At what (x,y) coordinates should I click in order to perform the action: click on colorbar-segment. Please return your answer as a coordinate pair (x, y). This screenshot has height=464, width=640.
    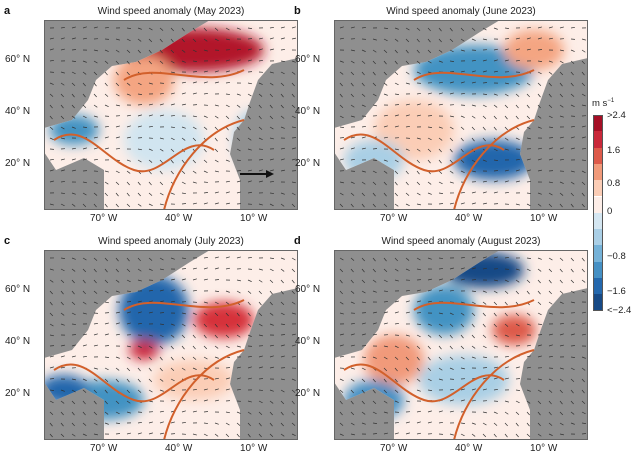
    Looking at the image, I should click on (598, 253).